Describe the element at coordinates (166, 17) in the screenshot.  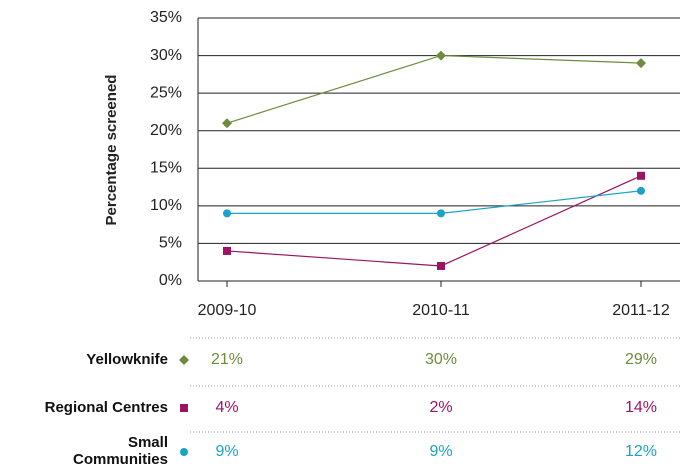
I see `y-tick-label: 35%` at that location.